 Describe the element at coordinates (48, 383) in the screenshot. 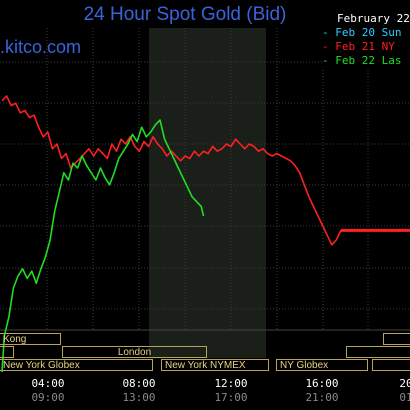

I see `x-tick-0: 04:00` at that location.